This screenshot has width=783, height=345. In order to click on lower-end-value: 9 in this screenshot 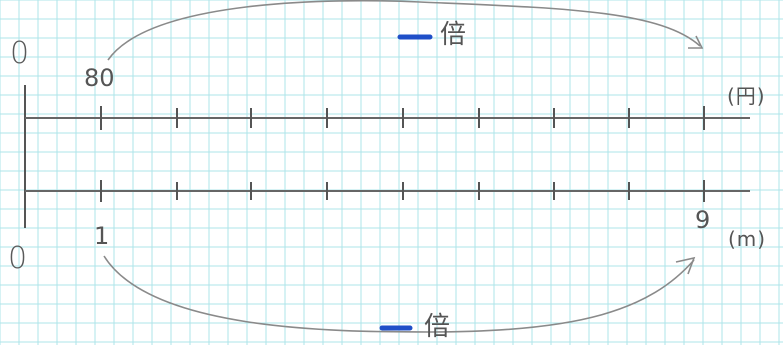, I will do `click(703, 220)`.